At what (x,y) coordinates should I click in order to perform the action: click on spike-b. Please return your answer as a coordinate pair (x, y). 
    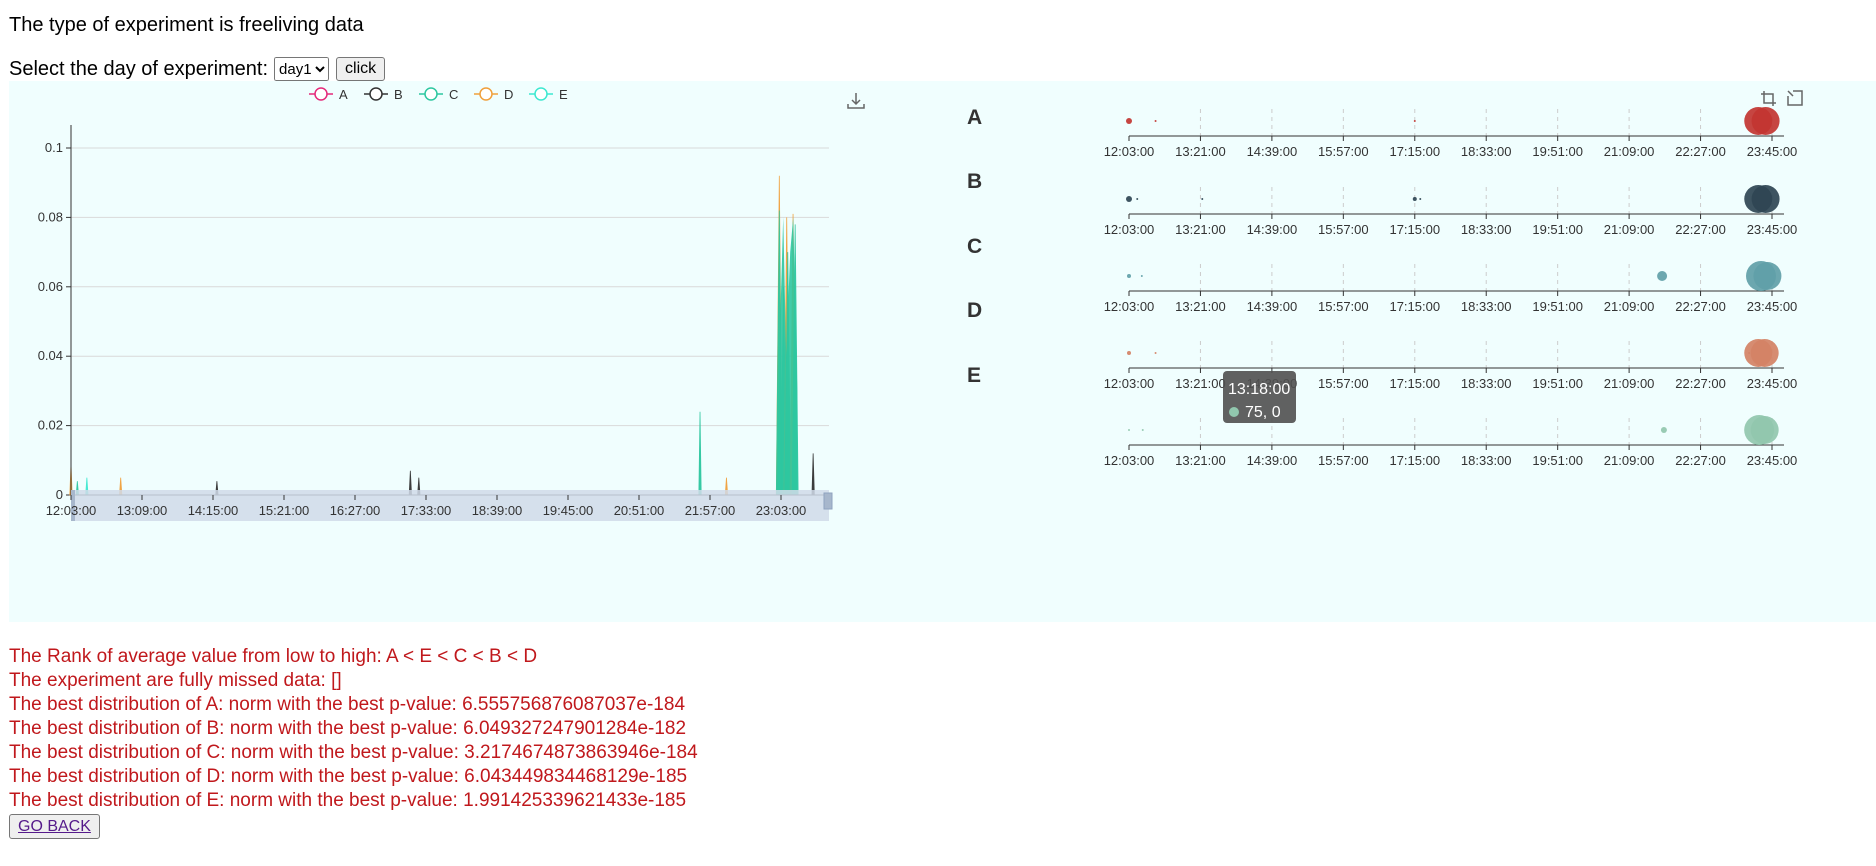
    Looking at the image, I should click on (813, 474).